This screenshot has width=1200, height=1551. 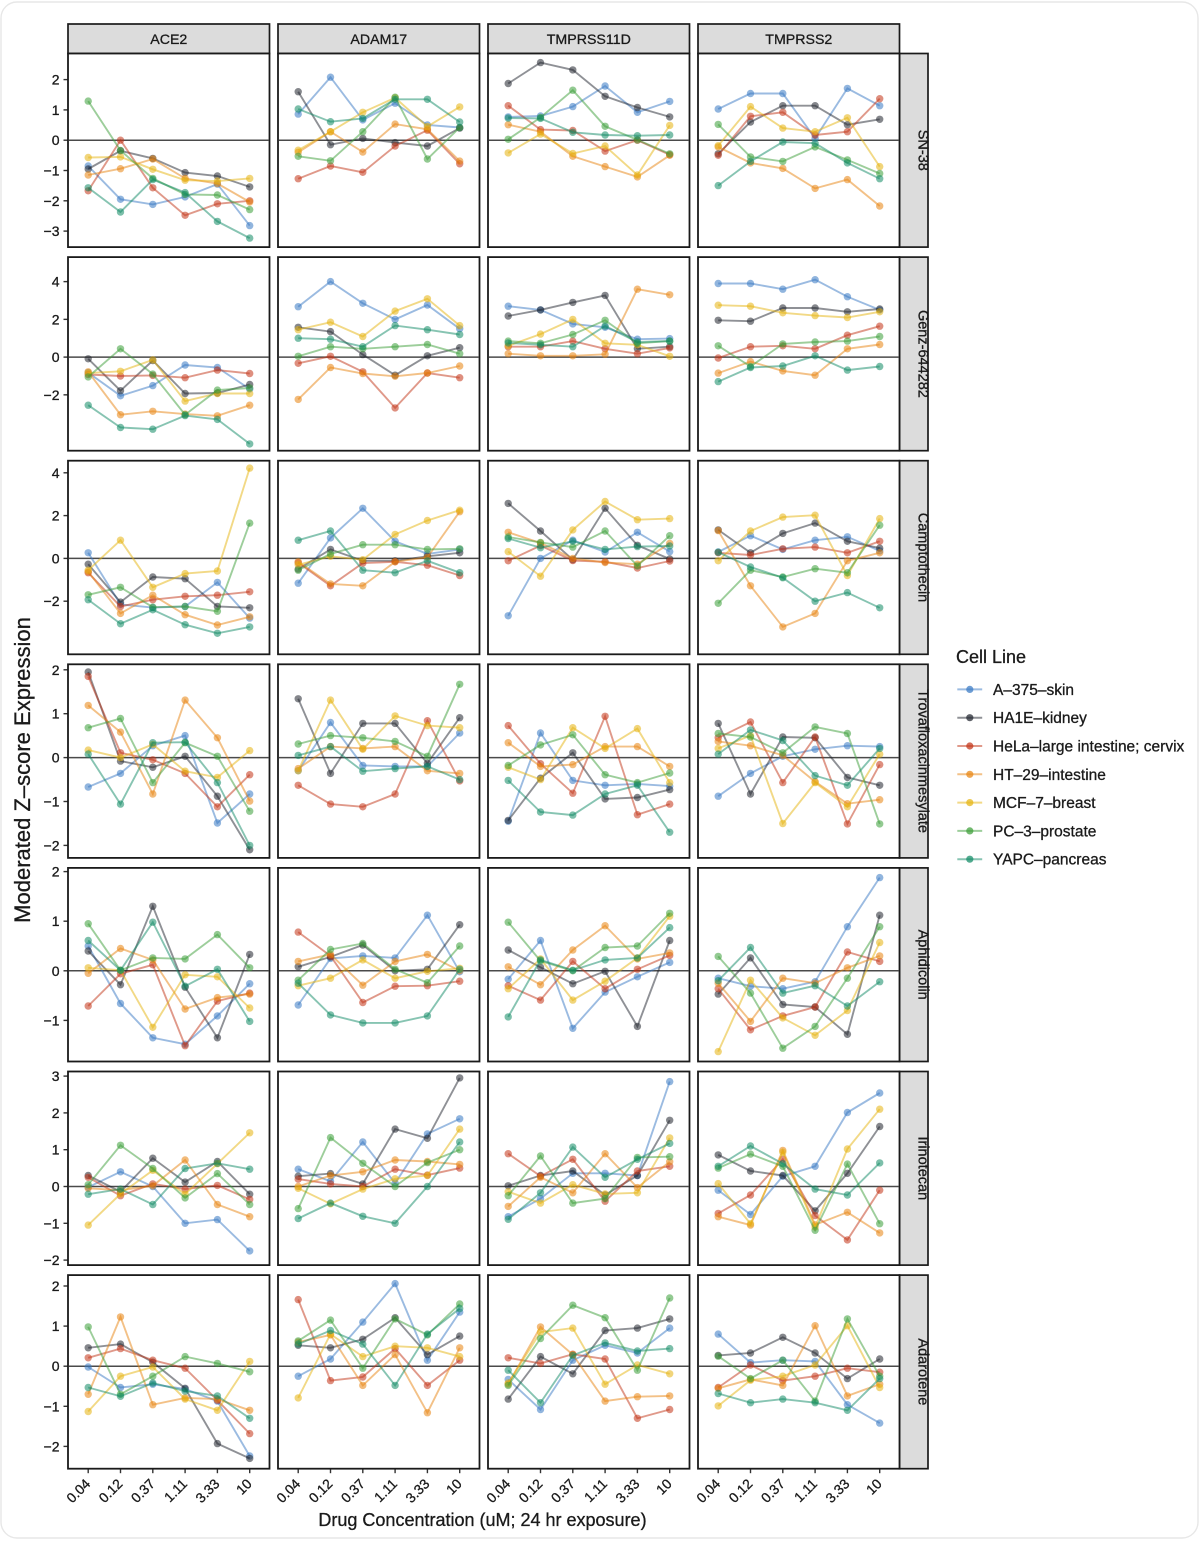 I want to click on svg-text: 3, so click(x=56, y=1076).